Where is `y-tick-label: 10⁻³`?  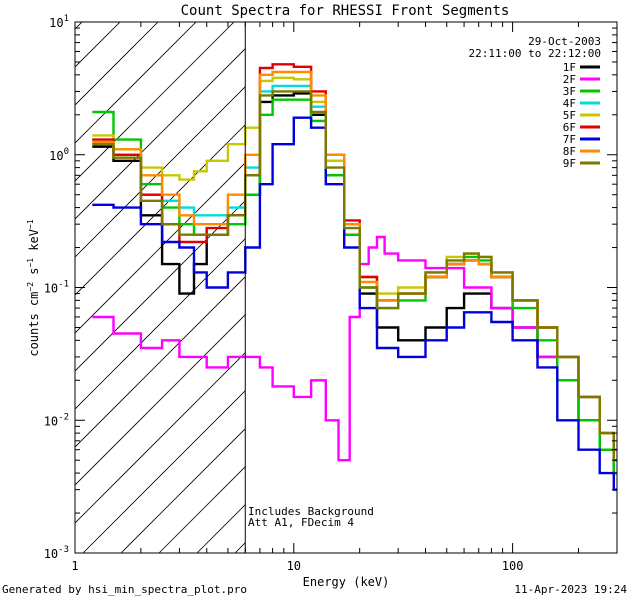
y-tick-label: 10⁻³ is located at coordinates (56, 553).